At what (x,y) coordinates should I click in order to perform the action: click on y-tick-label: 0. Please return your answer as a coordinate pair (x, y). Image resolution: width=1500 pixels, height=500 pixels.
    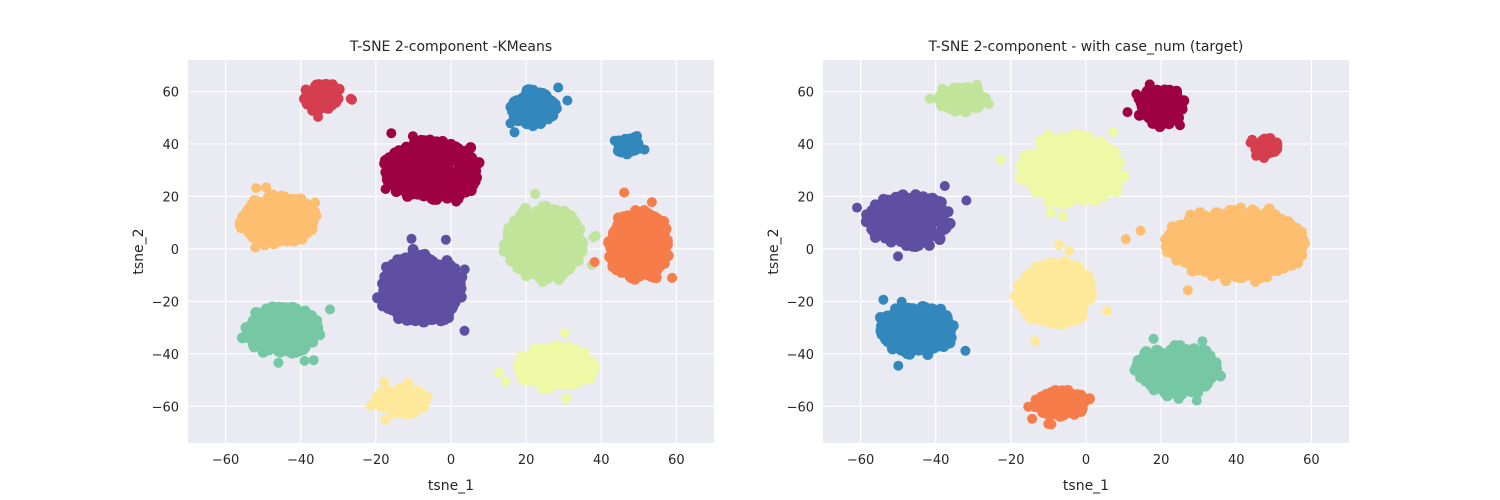
    Looking at the image, I should click on (175, 250).